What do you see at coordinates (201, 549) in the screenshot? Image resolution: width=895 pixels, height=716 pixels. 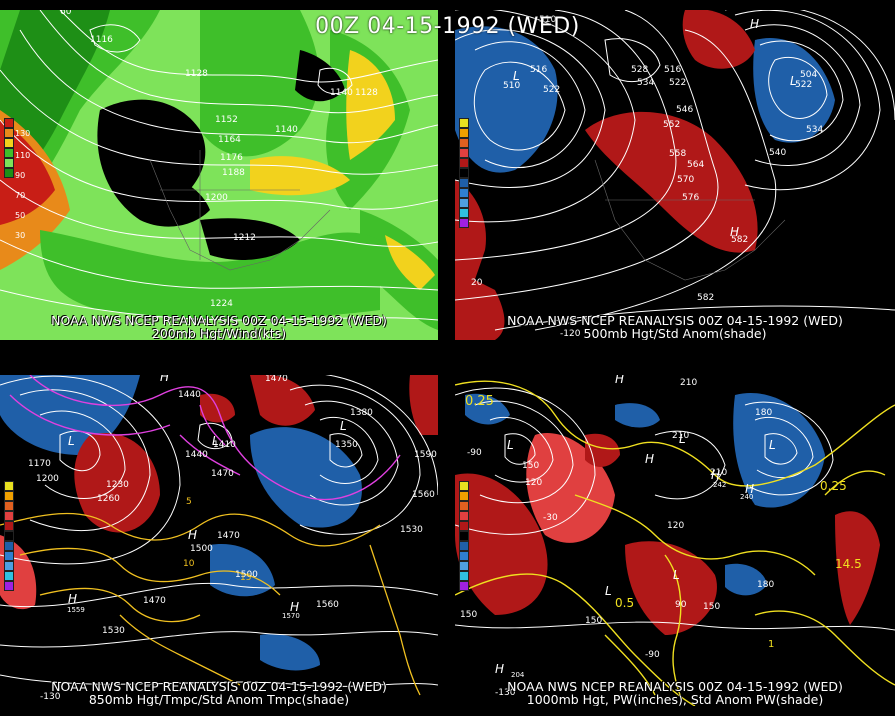 I see `svg-text: 1500` at bounding box center [201, 549].